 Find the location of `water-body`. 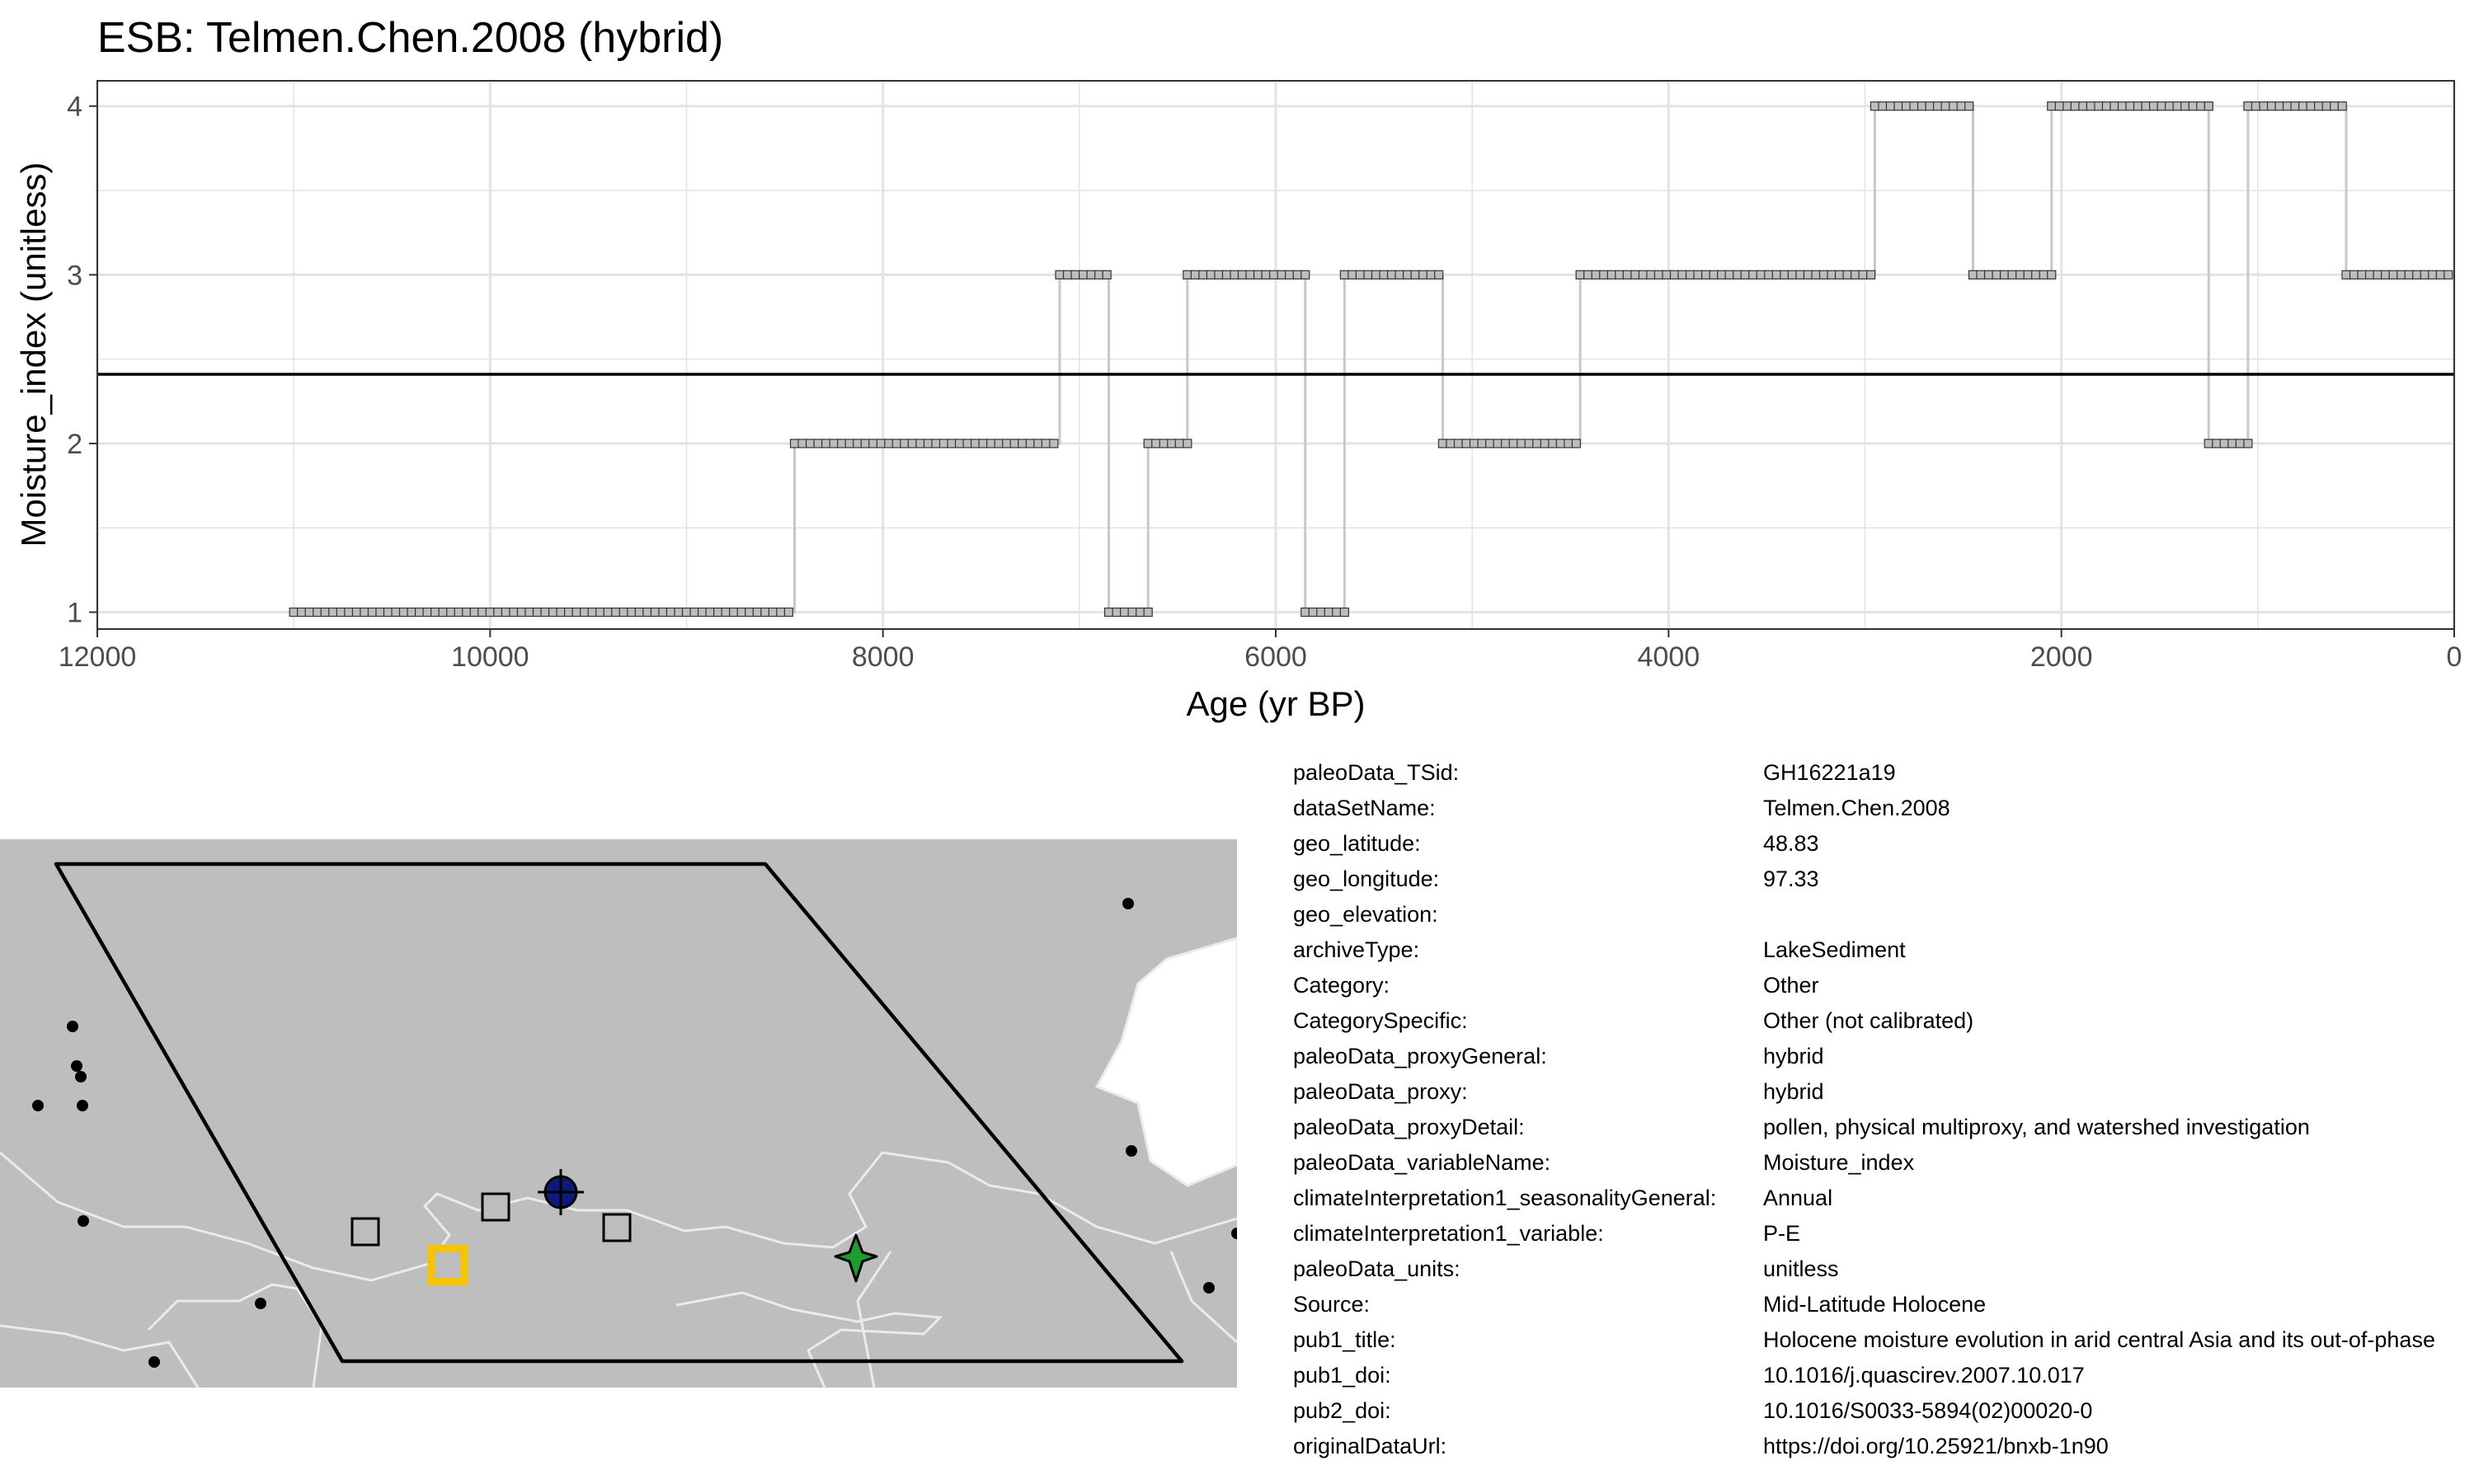

water-body is located at coordinates (1165, 1062).